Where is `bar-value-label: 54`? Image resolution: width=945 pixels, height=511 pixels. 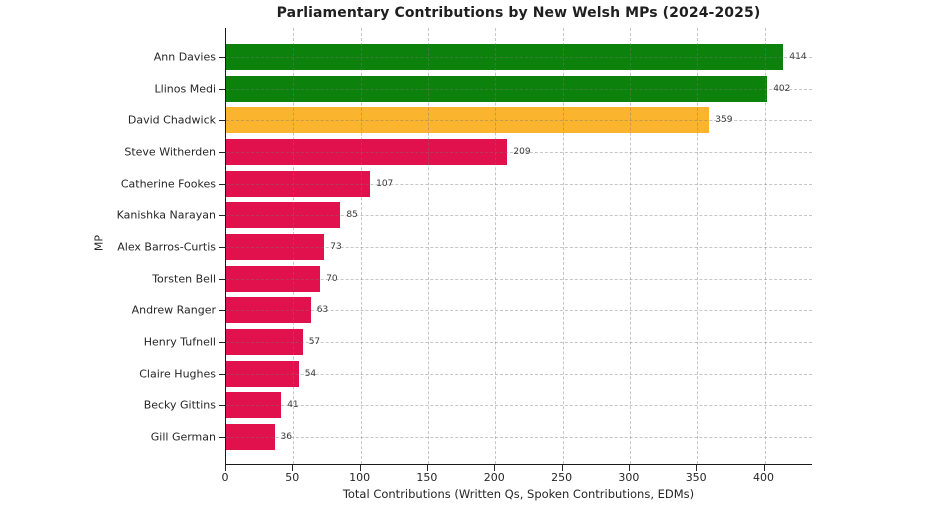 bar-value-label: 54 is located at coordinates (310, 373).